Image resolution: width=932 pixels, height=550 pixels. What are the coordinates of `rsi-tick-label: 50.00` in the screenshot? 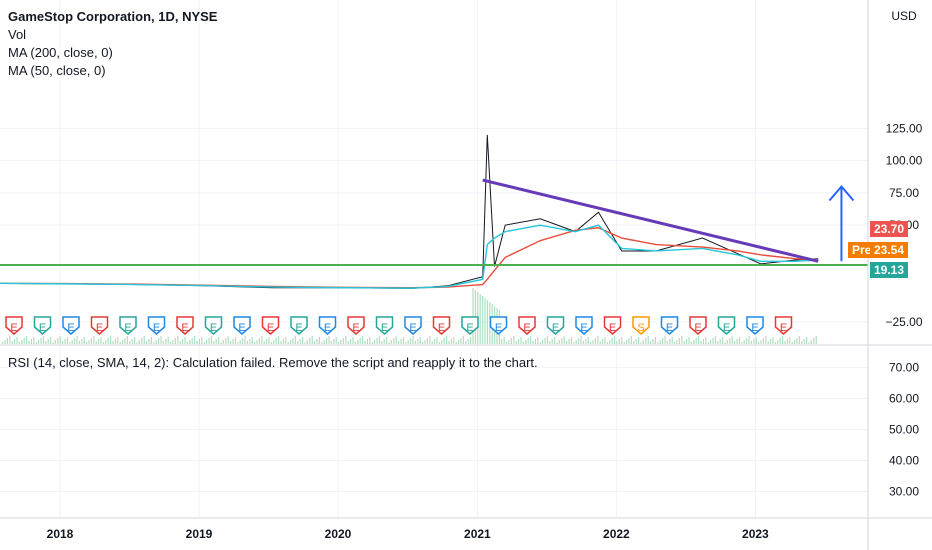 It's located at (904, 430).